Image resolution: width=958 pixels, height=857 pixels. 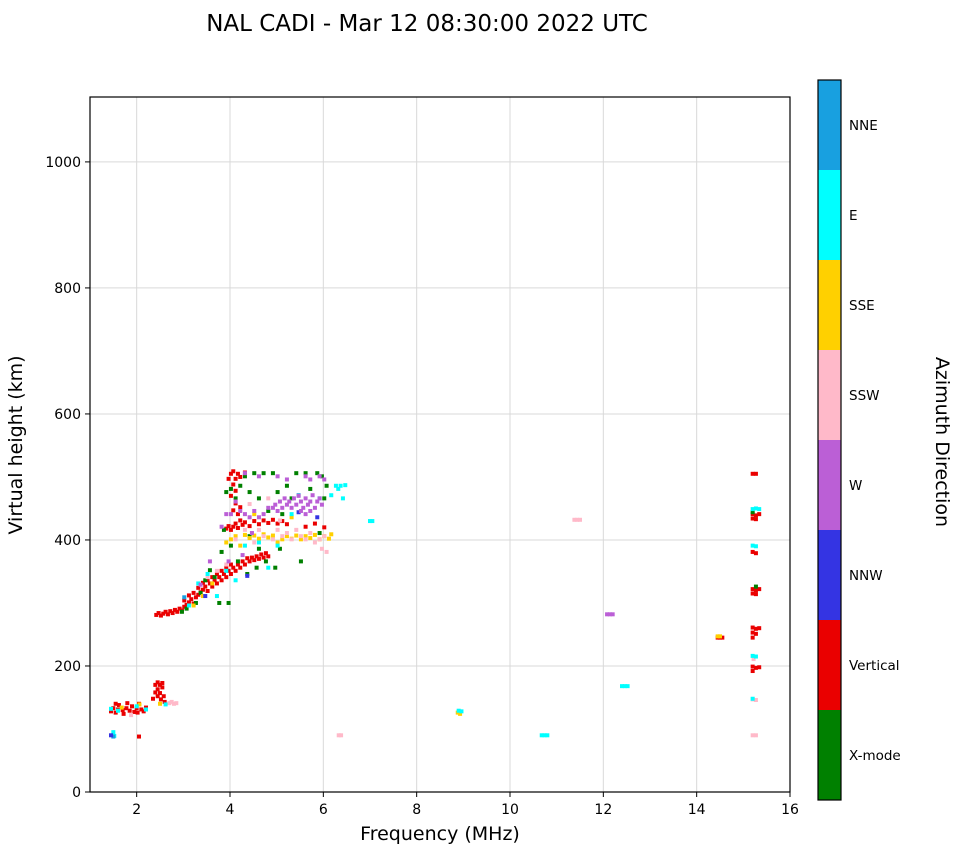 What do you see at coordinates (230, 810) in the screenshot?
I see `x-tick-label: 4` at bounding box center [230, 810].